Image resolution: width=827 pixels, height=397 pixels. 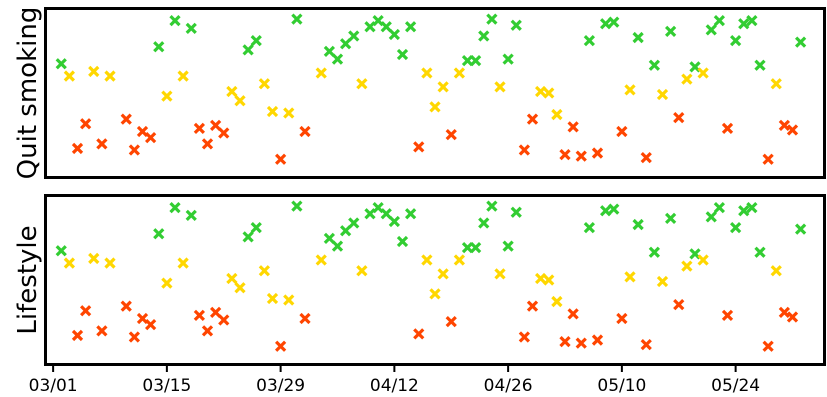 What do you see at coordinates (53, 386) in the screenshot?
I see `x-tick-label: 03/01` at bounding box center [53, 386].